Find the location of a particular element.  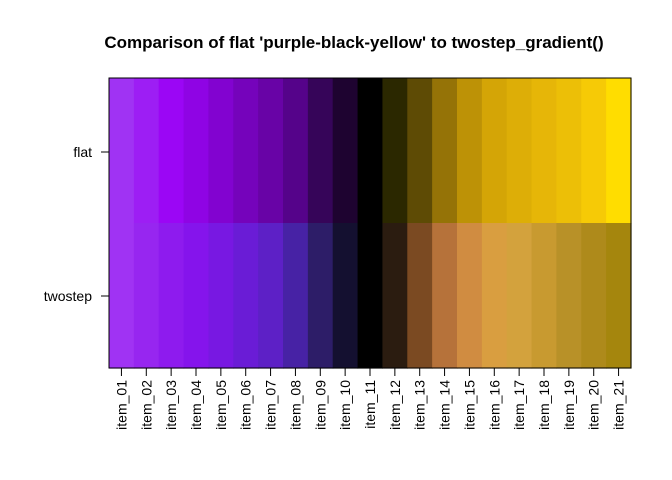

x-tick-label-item_15: item_15 is located at coordinates (469, 405).